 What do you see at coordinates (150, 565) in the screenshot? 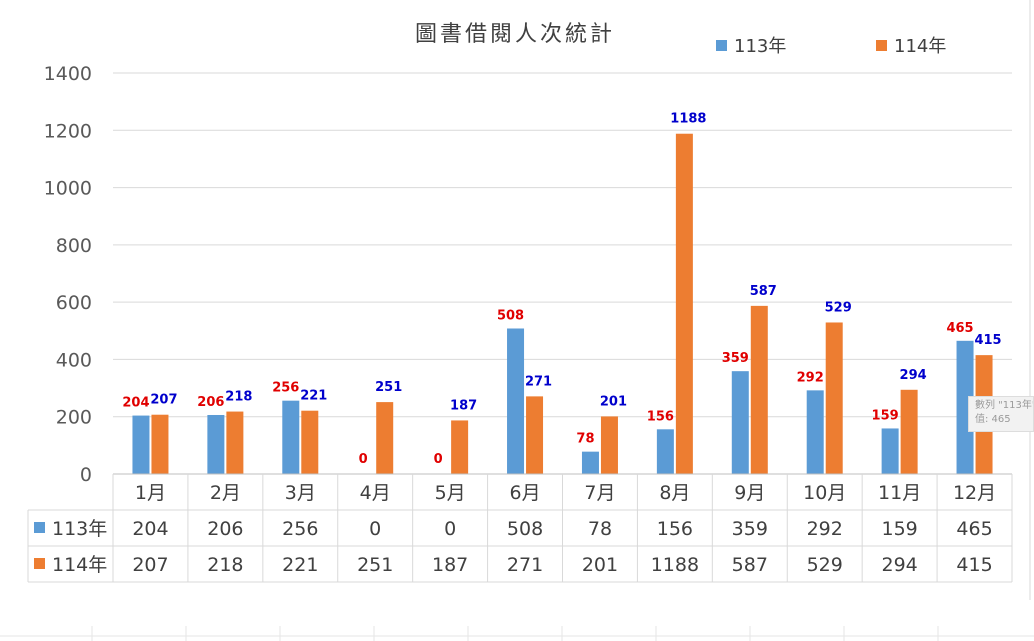
I see `table-cell: 207` at bounding box center [150, 565].